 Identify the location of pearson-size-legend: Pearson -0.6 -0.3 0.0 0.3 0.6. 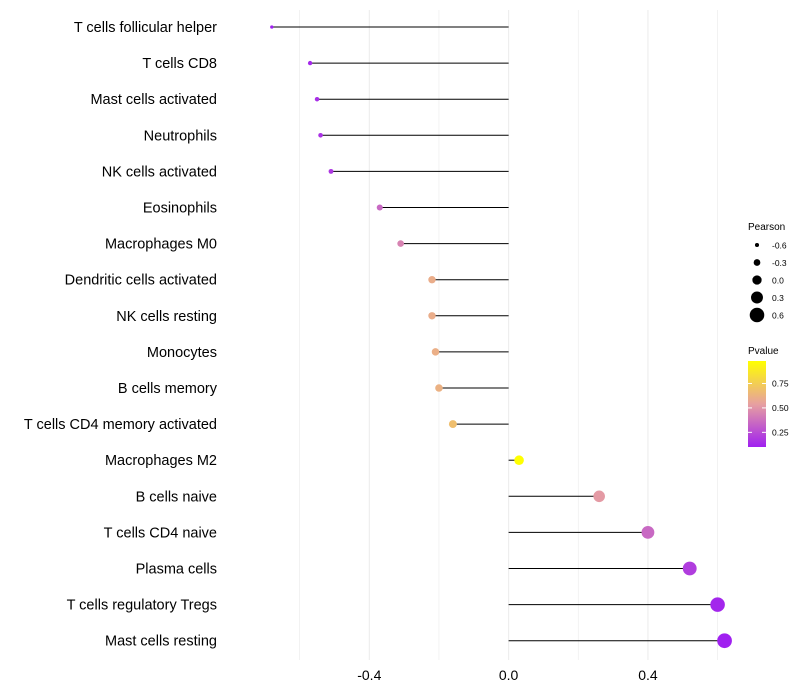
(767, 272).